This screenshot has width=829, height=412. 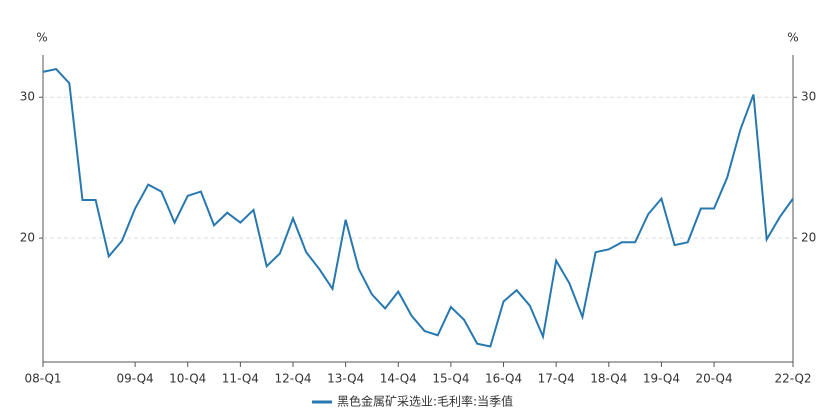 What do you see at coordinates (42, 379) in the screenshot?
I see `x-tick-label: 08-Q1` at bounding box center [42, 379].